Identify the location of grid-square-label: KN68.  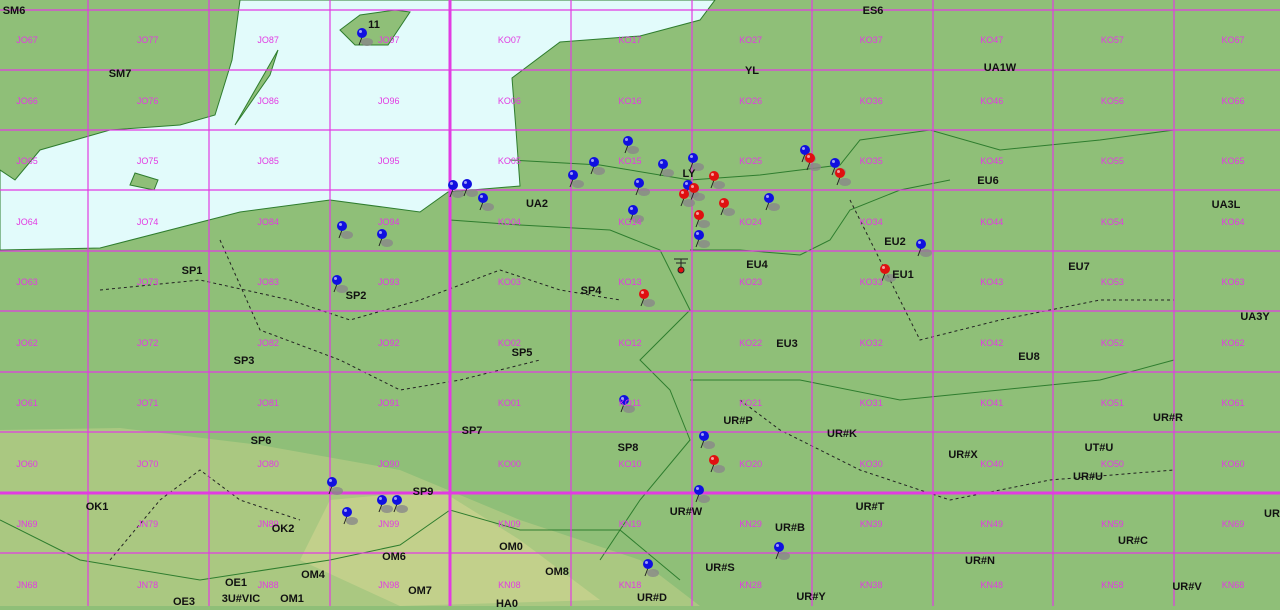
(1233, 584).